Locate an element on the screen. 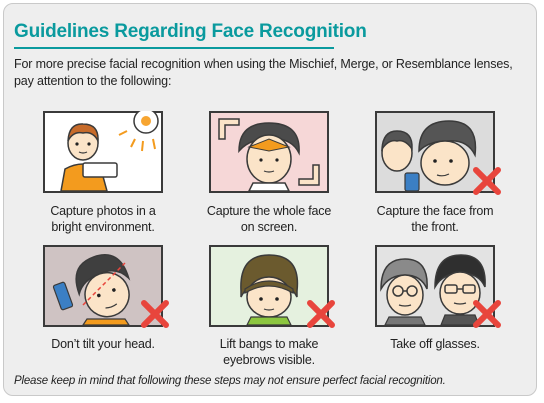 This screenshot has width=544, height=403. side-view-face-icon is located at coordinates (435, 152).